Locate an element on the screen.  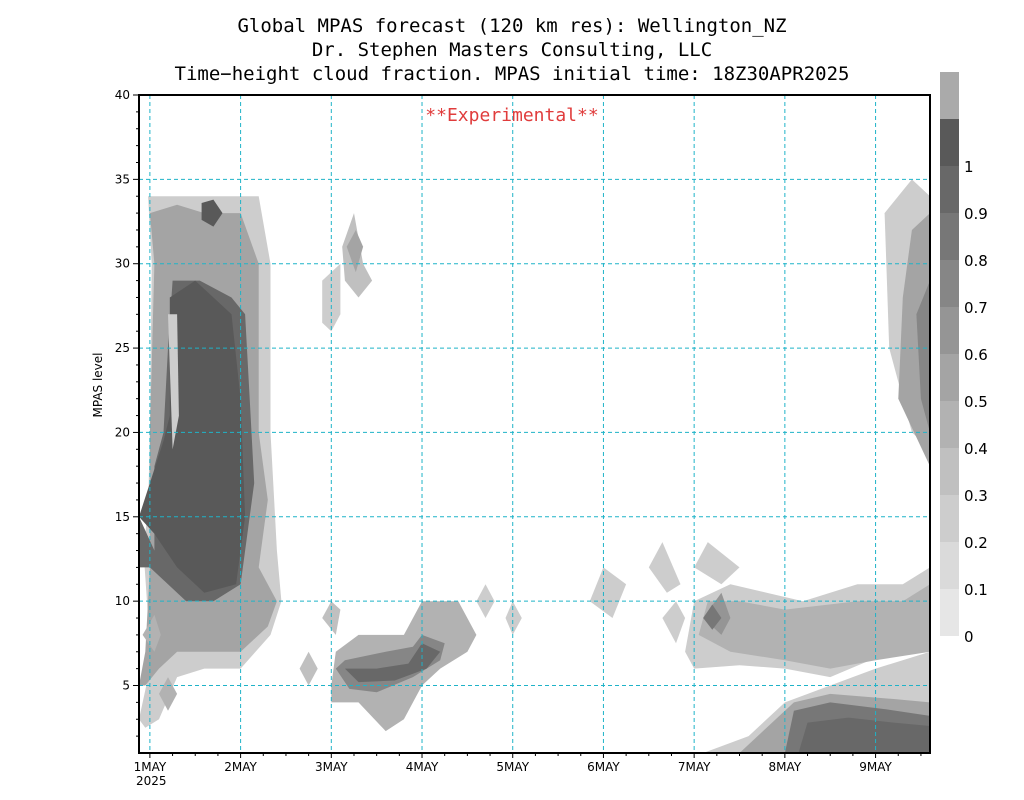
colorbar: 0 0.1 0.2 0.3 0.4 0.5 0.6 0.7 0.8 0.9 1 is located at coordinates (964, 359).